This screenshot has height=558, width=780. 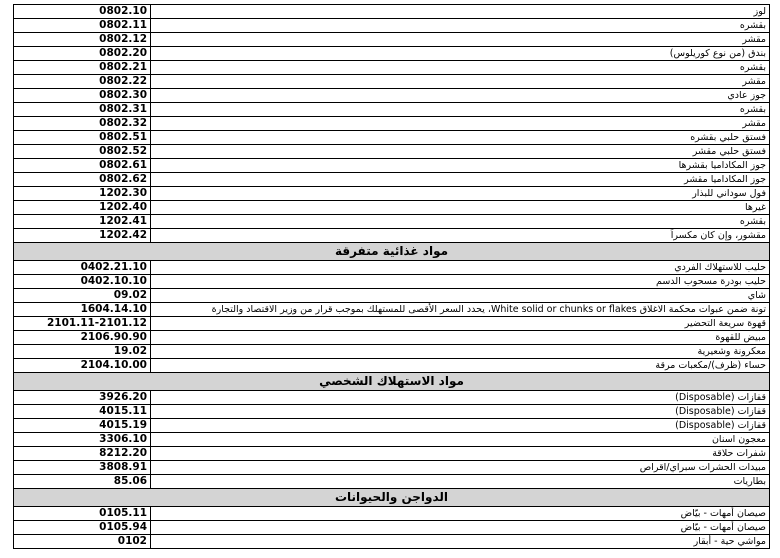 I want to click on description: بطاريات, so click(x=460, y=481).